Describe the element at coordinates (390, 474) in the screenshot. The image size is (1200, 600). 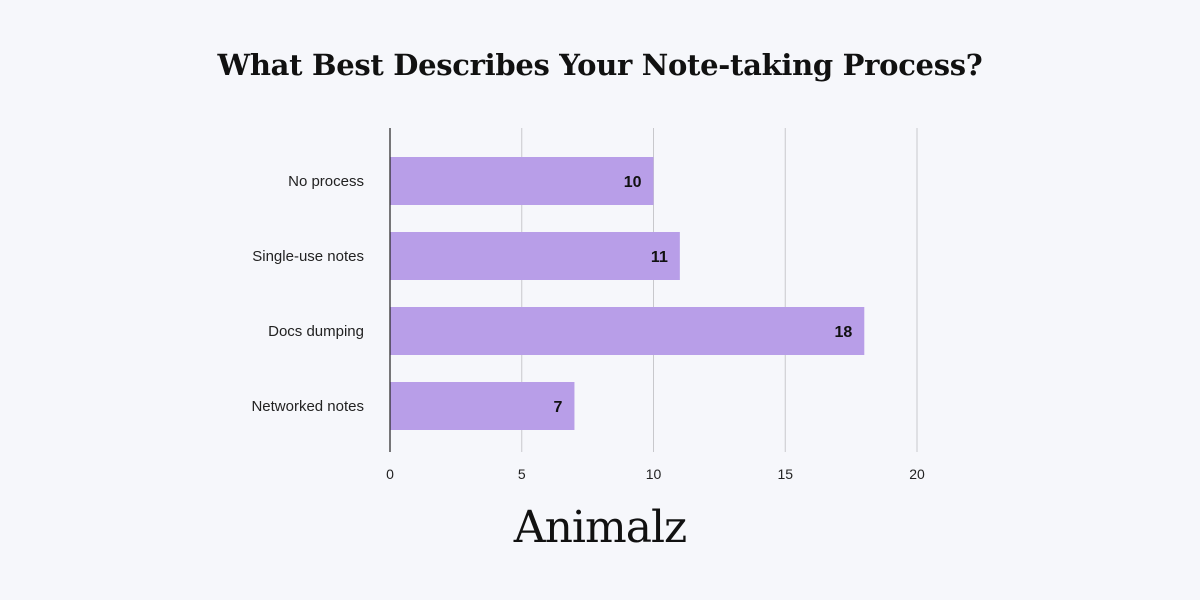
I see `x-tick-label-0: 0` at that location.